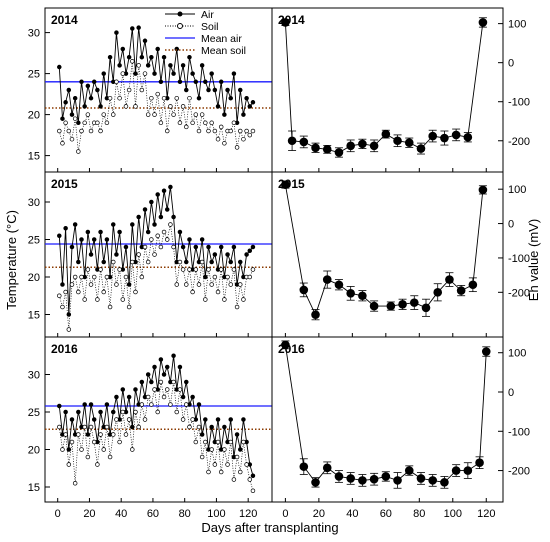 This screenshot has width=550, height=542. What do you see at coordinates (511, 225) in the screenshot?
I see `y-tick-label: 0` at bounding box center [511, 225].